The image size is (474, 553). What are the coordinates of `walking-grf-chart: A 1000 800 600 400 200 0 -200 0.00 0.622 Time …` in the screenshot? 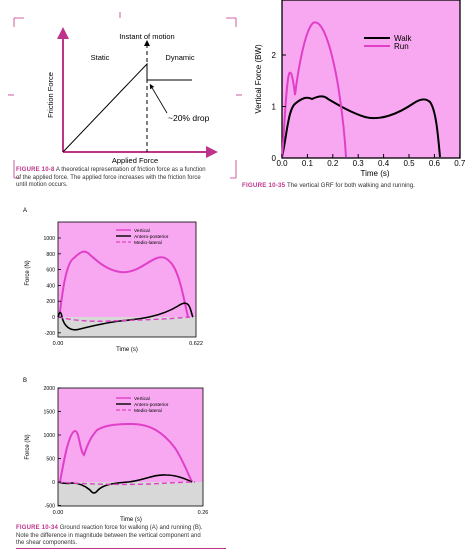 It's located at (113, 280).